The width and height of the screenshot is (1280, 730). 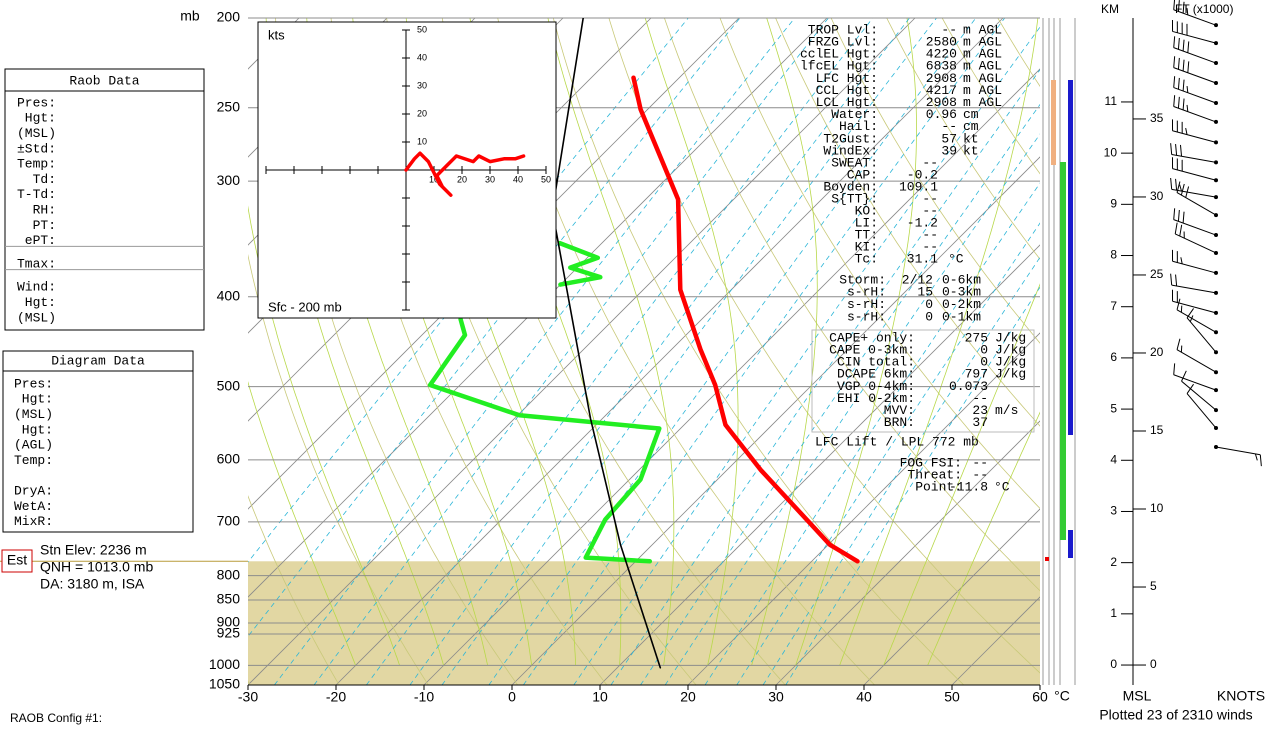 What do you see at coordinates (951, 596) in the screenshot?
I see `isotherm` at bounding box center [951, 596].